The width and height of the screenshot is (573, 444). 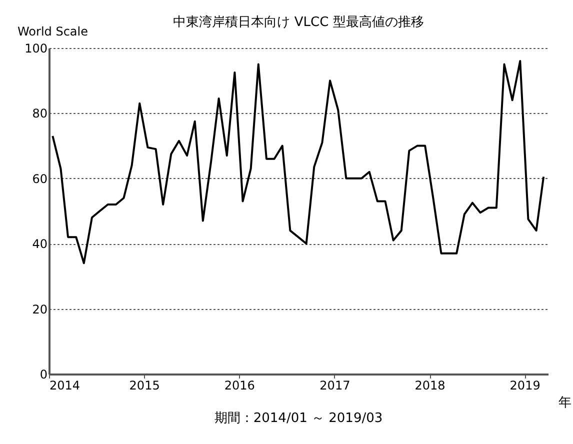 What do you see at coordinates (565, 403) in the screenshot?
I see `x-axis-title: 年` at bounding box center [565, 403].